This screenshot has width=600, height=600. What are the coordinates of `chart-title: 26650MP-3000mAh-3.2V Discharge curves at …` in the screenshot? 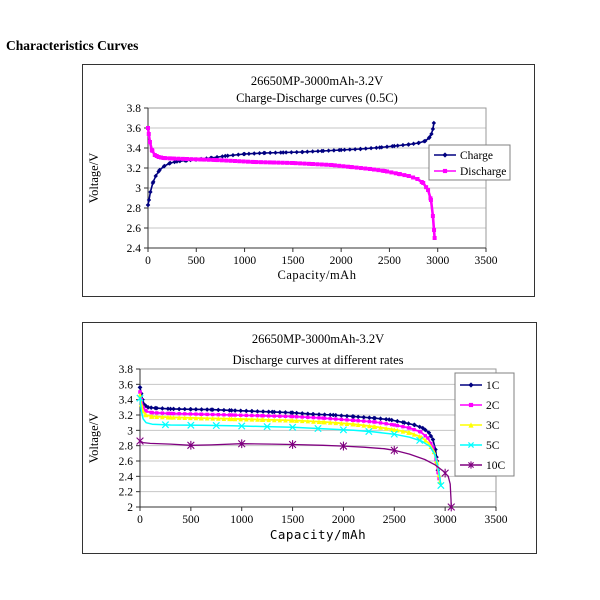 It's located at (318, 349).